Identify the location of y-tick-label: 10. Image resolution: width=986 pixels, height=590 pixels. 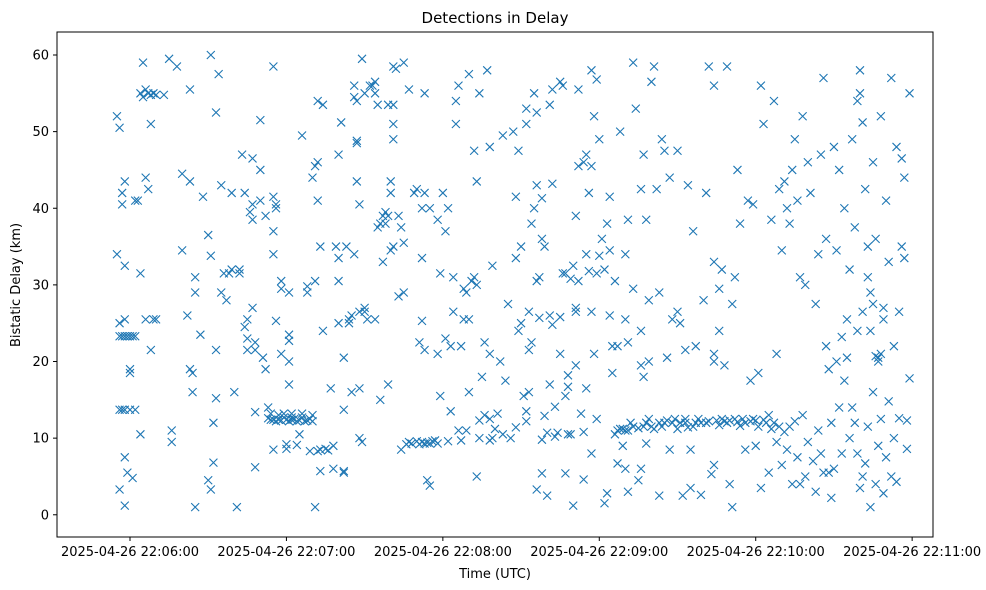
(40, 439).